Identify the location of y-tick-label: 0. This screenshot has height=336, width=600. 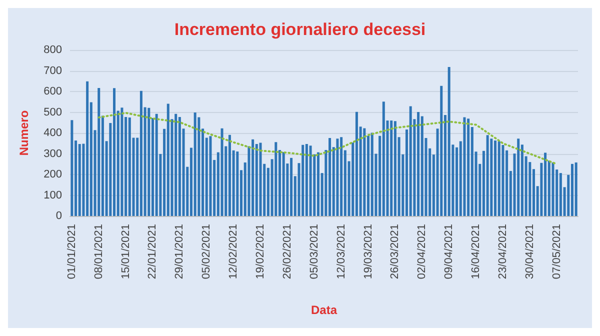
(59, 216).